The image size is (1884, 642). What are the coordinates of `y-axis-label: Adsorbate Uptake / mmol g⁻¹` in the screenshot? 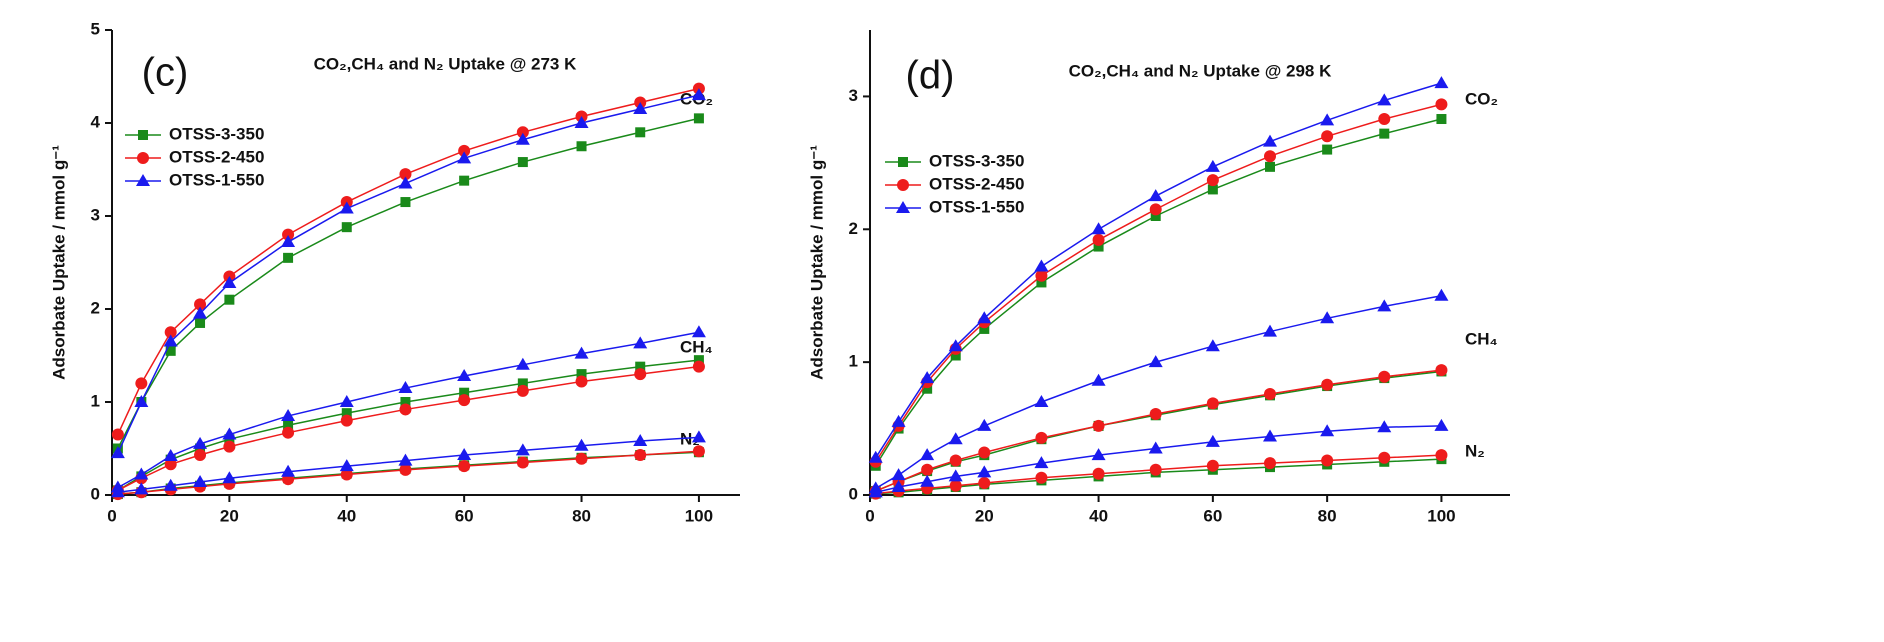 It's located at (816, 262).